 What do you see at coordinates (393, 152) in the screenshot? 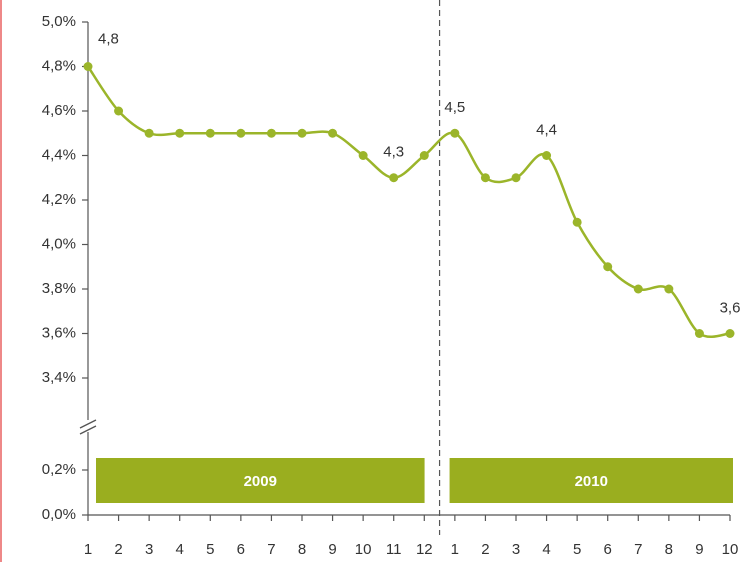
I see `data-label: 4,3` at bounding box center [393, 152].